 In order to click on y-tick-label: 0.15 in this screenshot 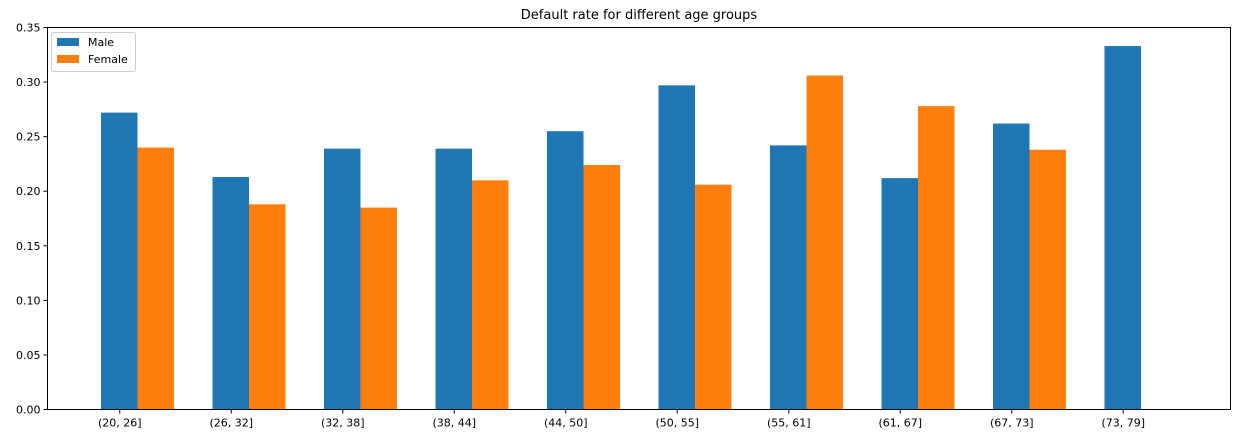, I will do `click(28, 246)`.